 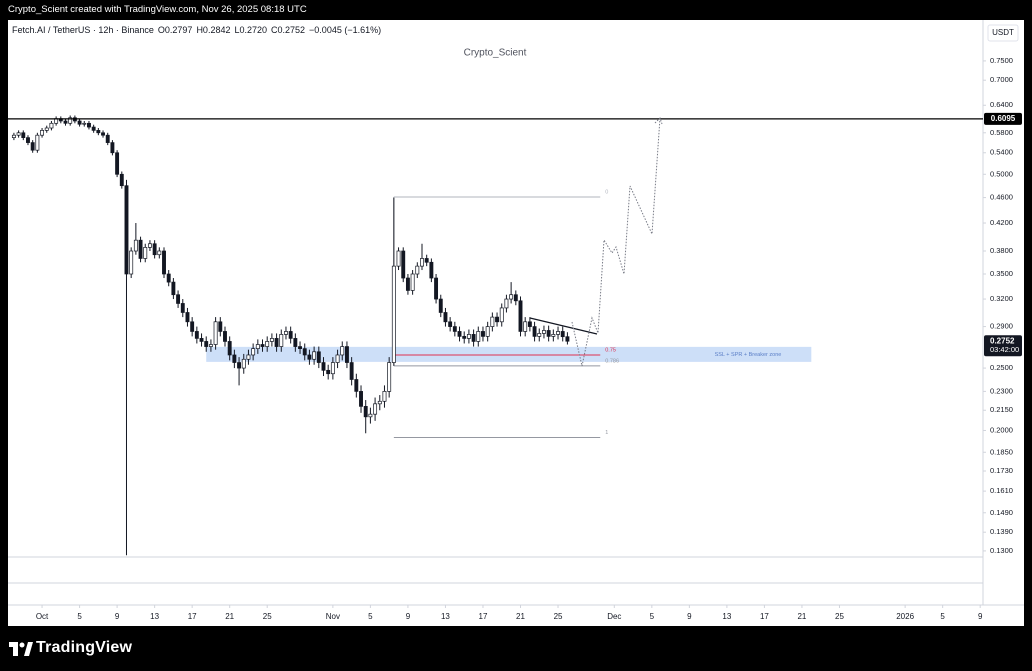 What do you see at coordinates (748, 355) in the screenshot?
I see `zone-label: SSL + SPR + Breaker zone` at bounding box center [748, 355].